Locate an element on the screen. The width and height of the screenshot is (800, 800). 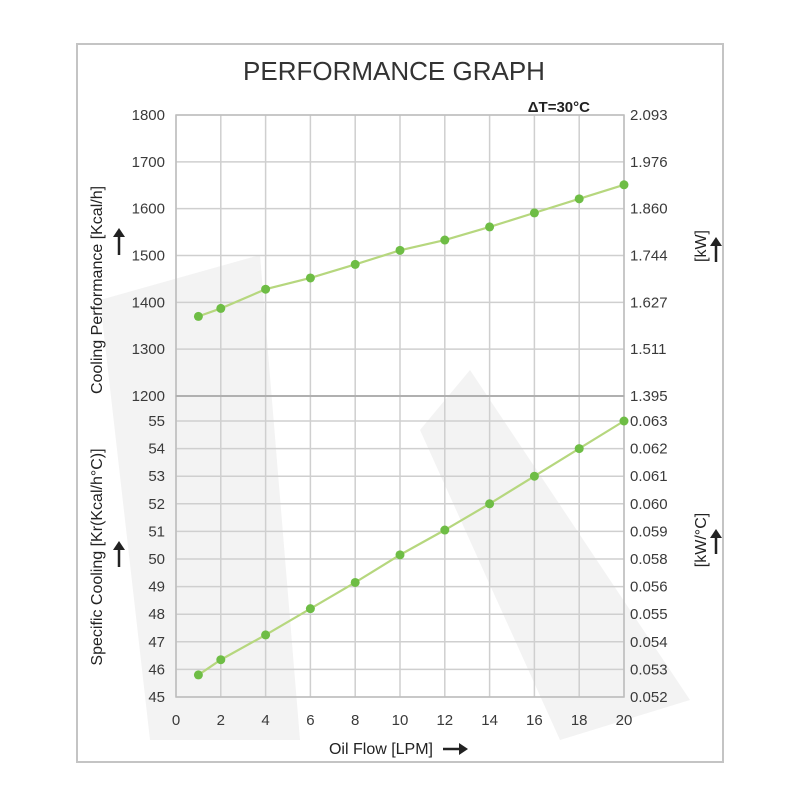
x-tick-label: 10 is located at coordinates (400, 720).